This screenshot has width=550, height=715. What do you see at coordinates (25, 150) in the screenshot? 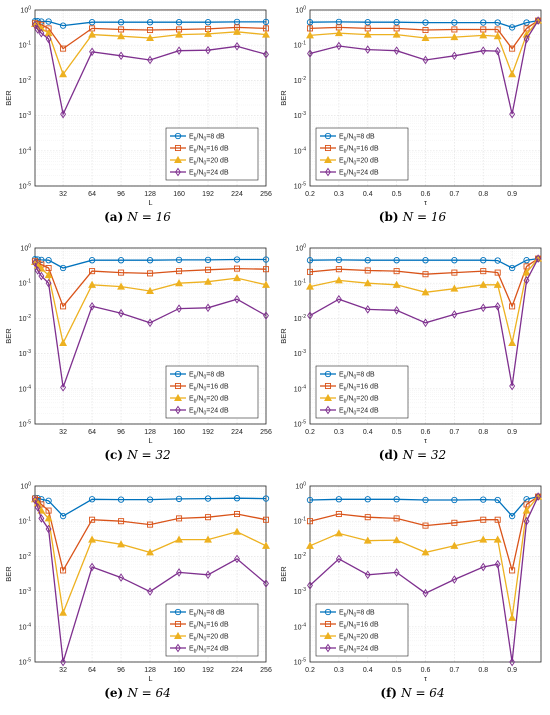
I see `y-tick-label: 10⁻⁴` at bounding box center [25, 150].